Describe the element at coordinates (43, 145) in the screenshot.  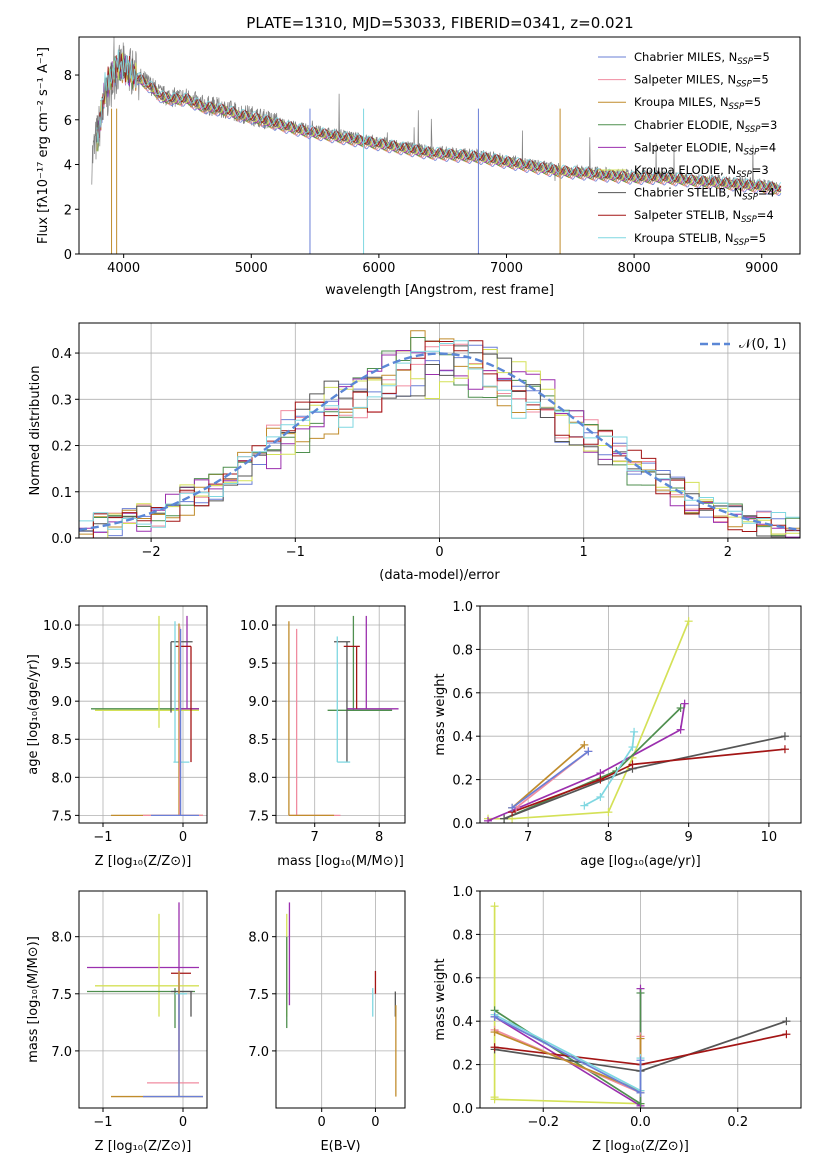
I see `y-axis-label: Flux [fλ10⁻¹⁷ erg cm⁻² s⁻¹ A⁻¹]` at that location.